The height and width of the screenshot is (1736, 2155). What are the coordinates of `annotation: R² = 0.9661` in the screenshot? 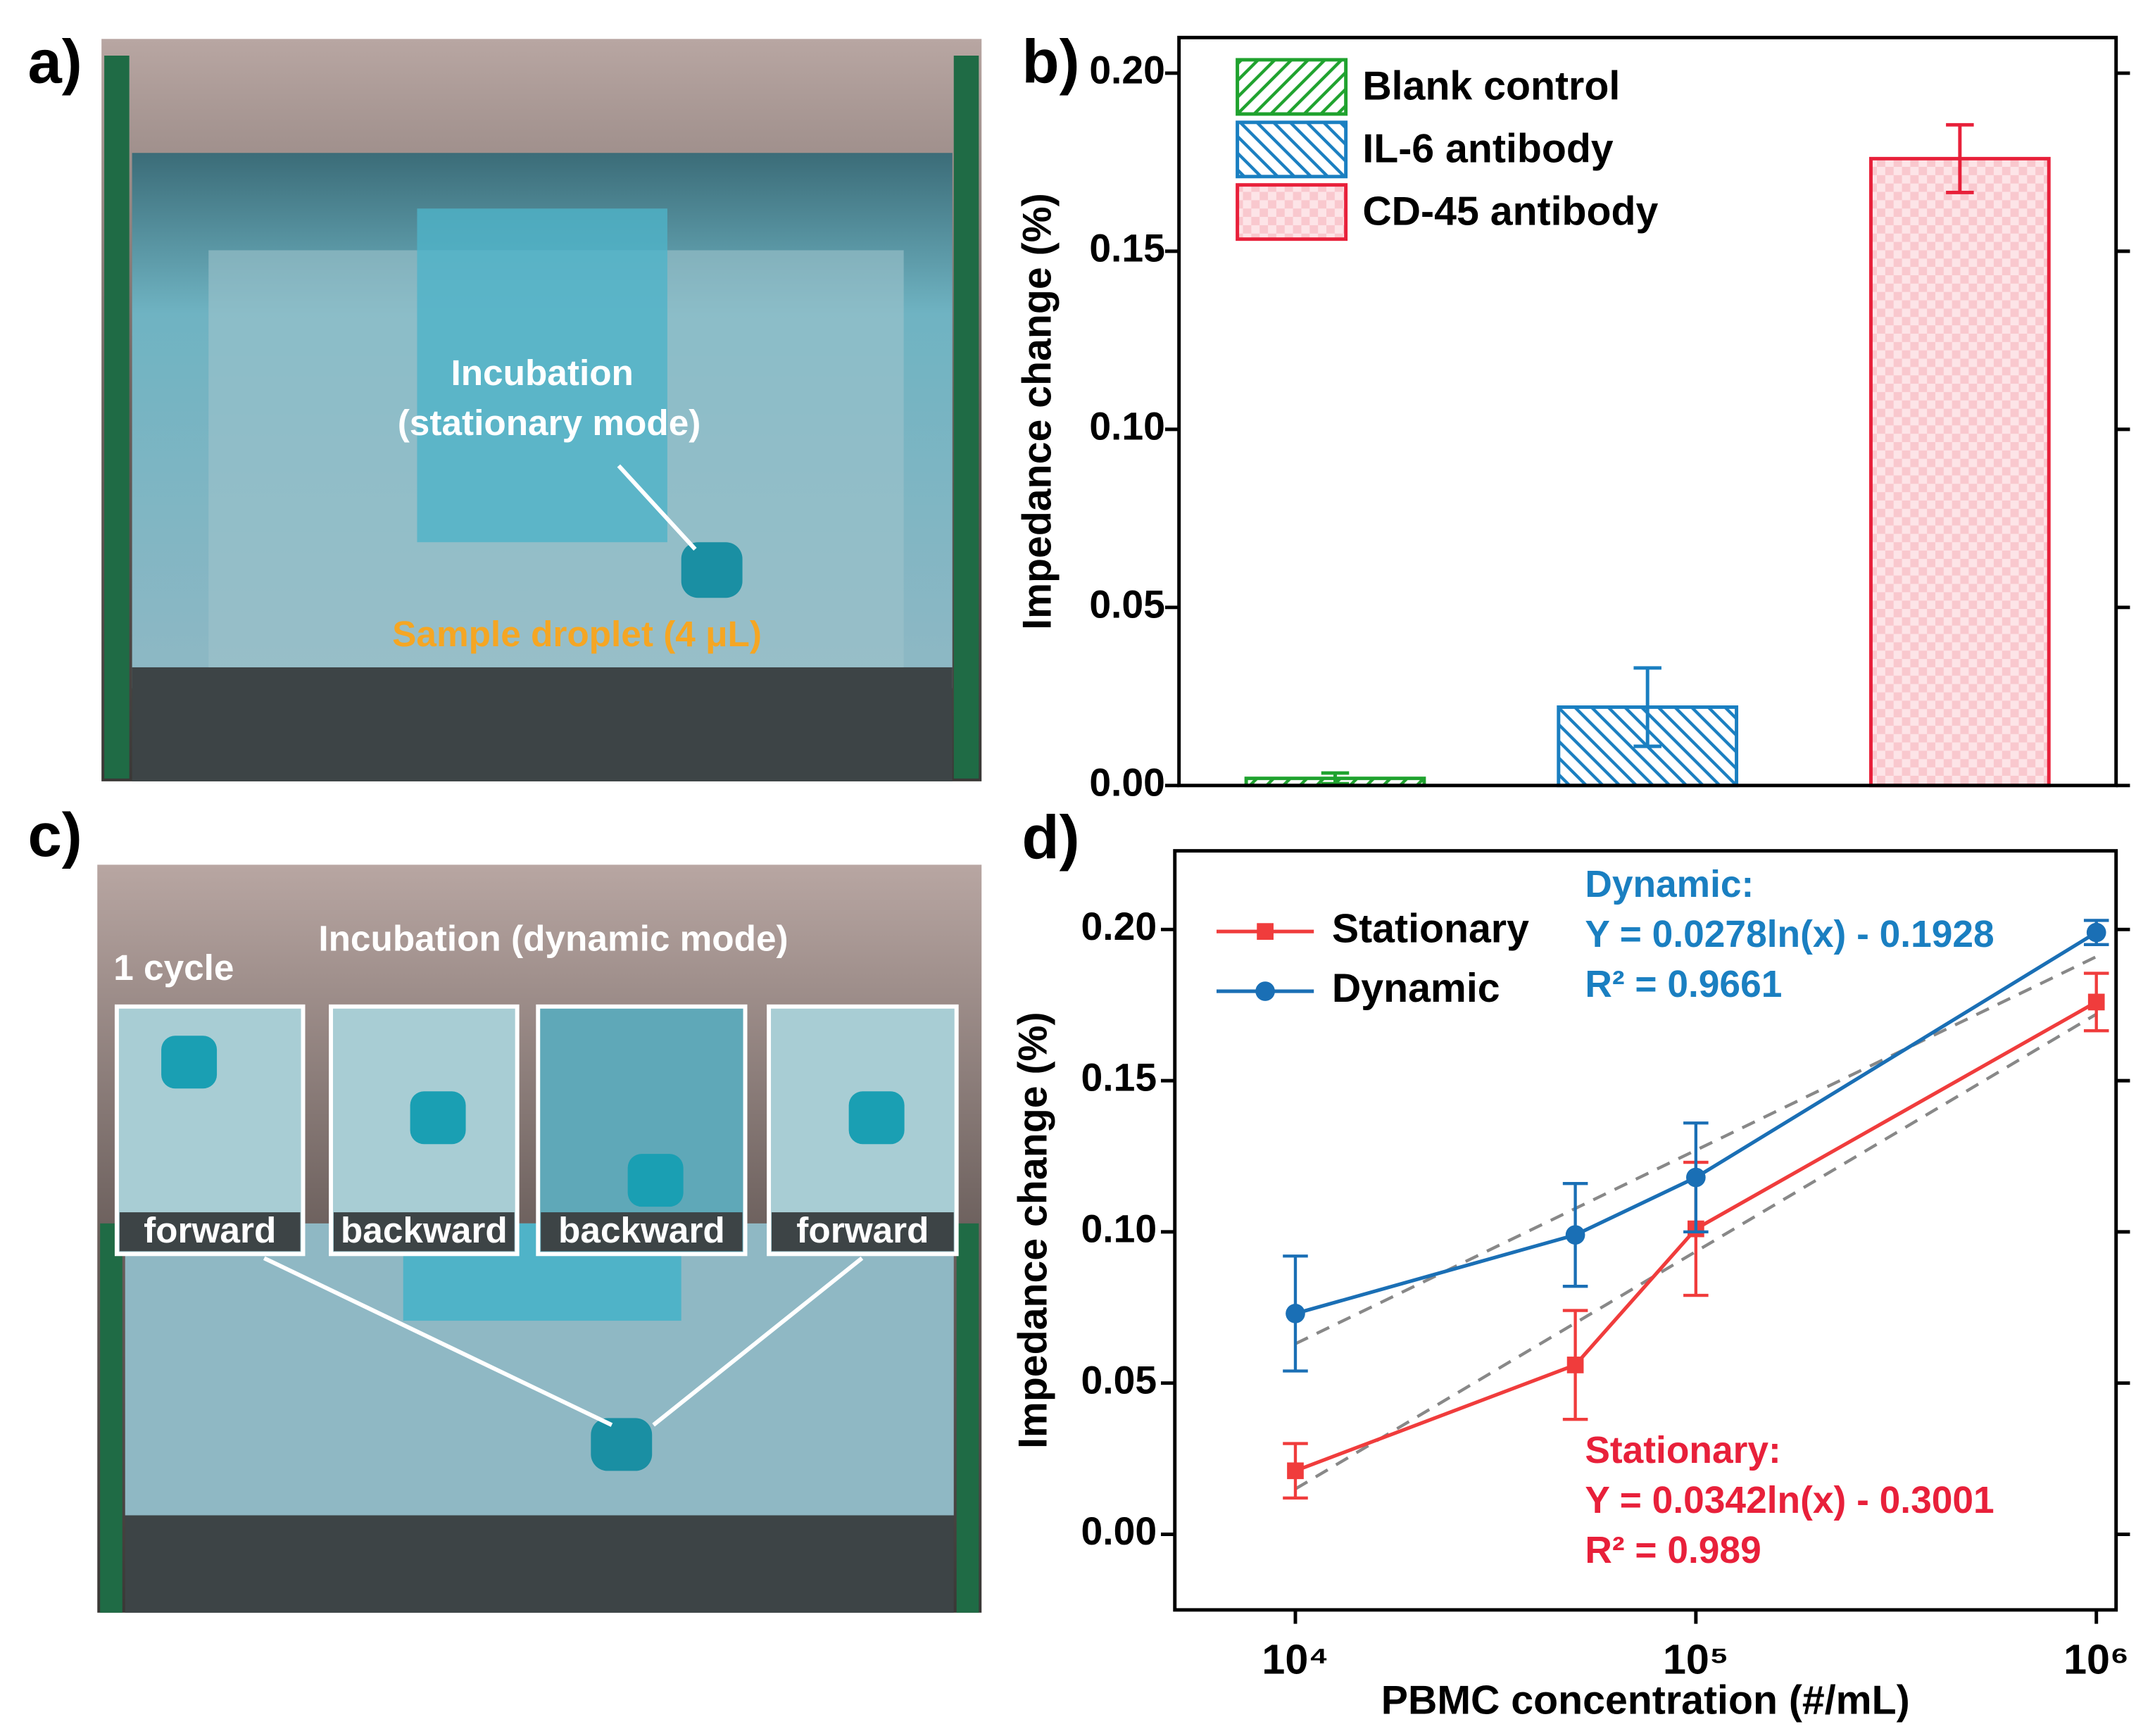 It's located at (1683, 984).